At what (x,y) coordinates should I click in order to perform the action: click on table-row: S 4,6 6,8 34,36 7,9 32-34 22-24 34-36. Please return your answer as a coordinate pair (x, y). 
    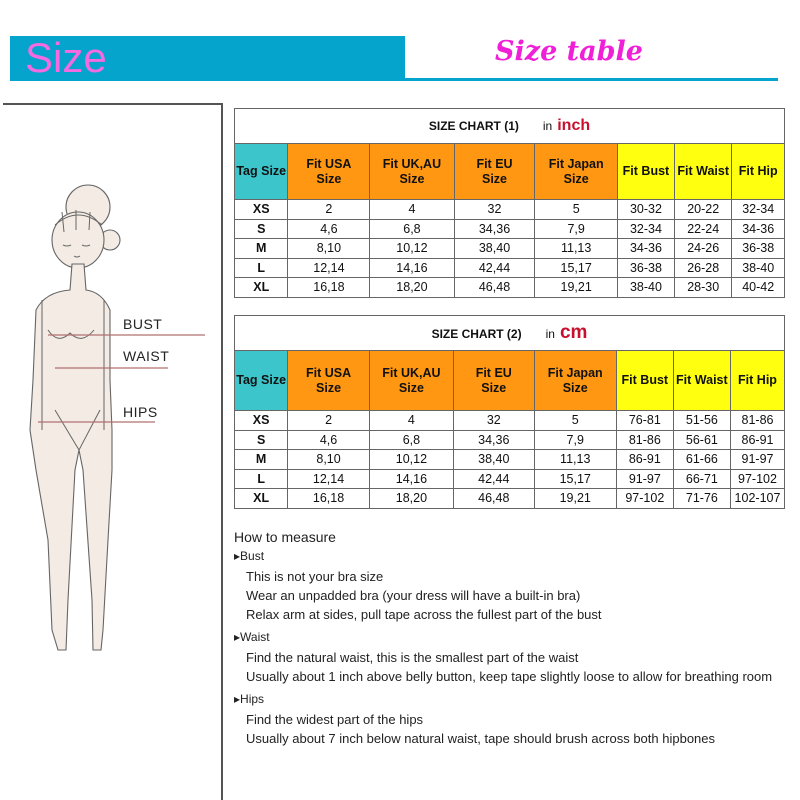
    Looking at the image, I should click on (509, 228).